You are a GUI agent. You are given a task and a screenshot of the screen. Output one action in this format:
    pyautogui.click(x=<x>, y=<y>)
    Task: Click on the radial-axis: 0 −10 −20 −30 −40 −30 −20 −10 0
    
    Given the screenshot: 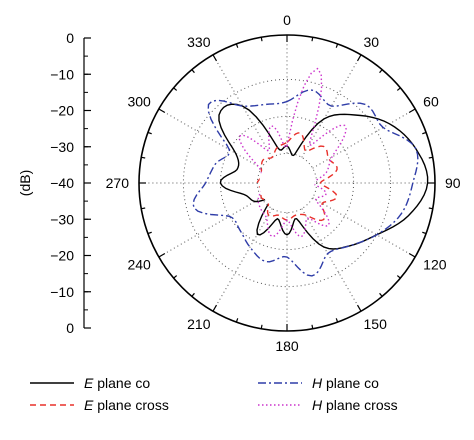 What is the action you would take?
    pyautogui.click(x=70, y=183)
    